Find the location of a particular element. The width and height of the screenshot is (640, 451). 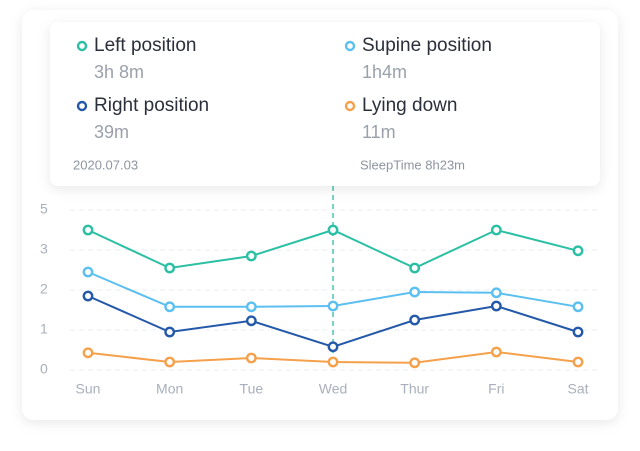

tooltip-value: 1h4m is located at coordinates (384, 72).